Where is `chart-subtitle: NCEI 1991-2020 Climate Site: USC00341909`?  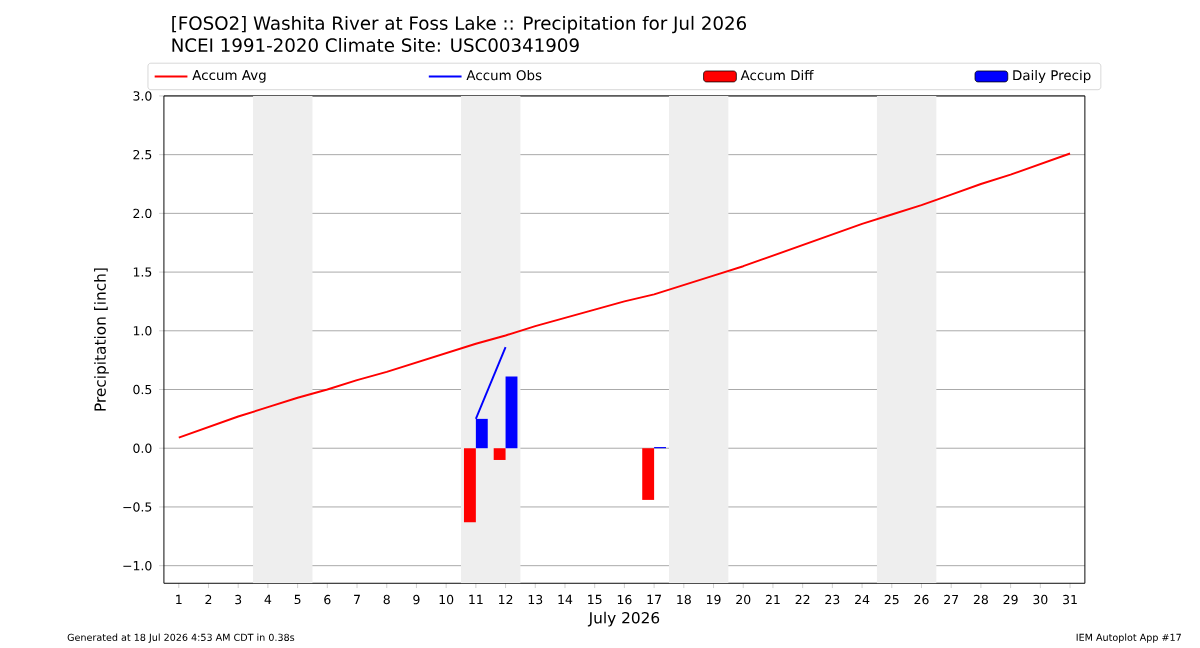
chart-subtitle: NCEI 1991-2020 Climate Site: USC00341909 is located at coordinates (375, 45).